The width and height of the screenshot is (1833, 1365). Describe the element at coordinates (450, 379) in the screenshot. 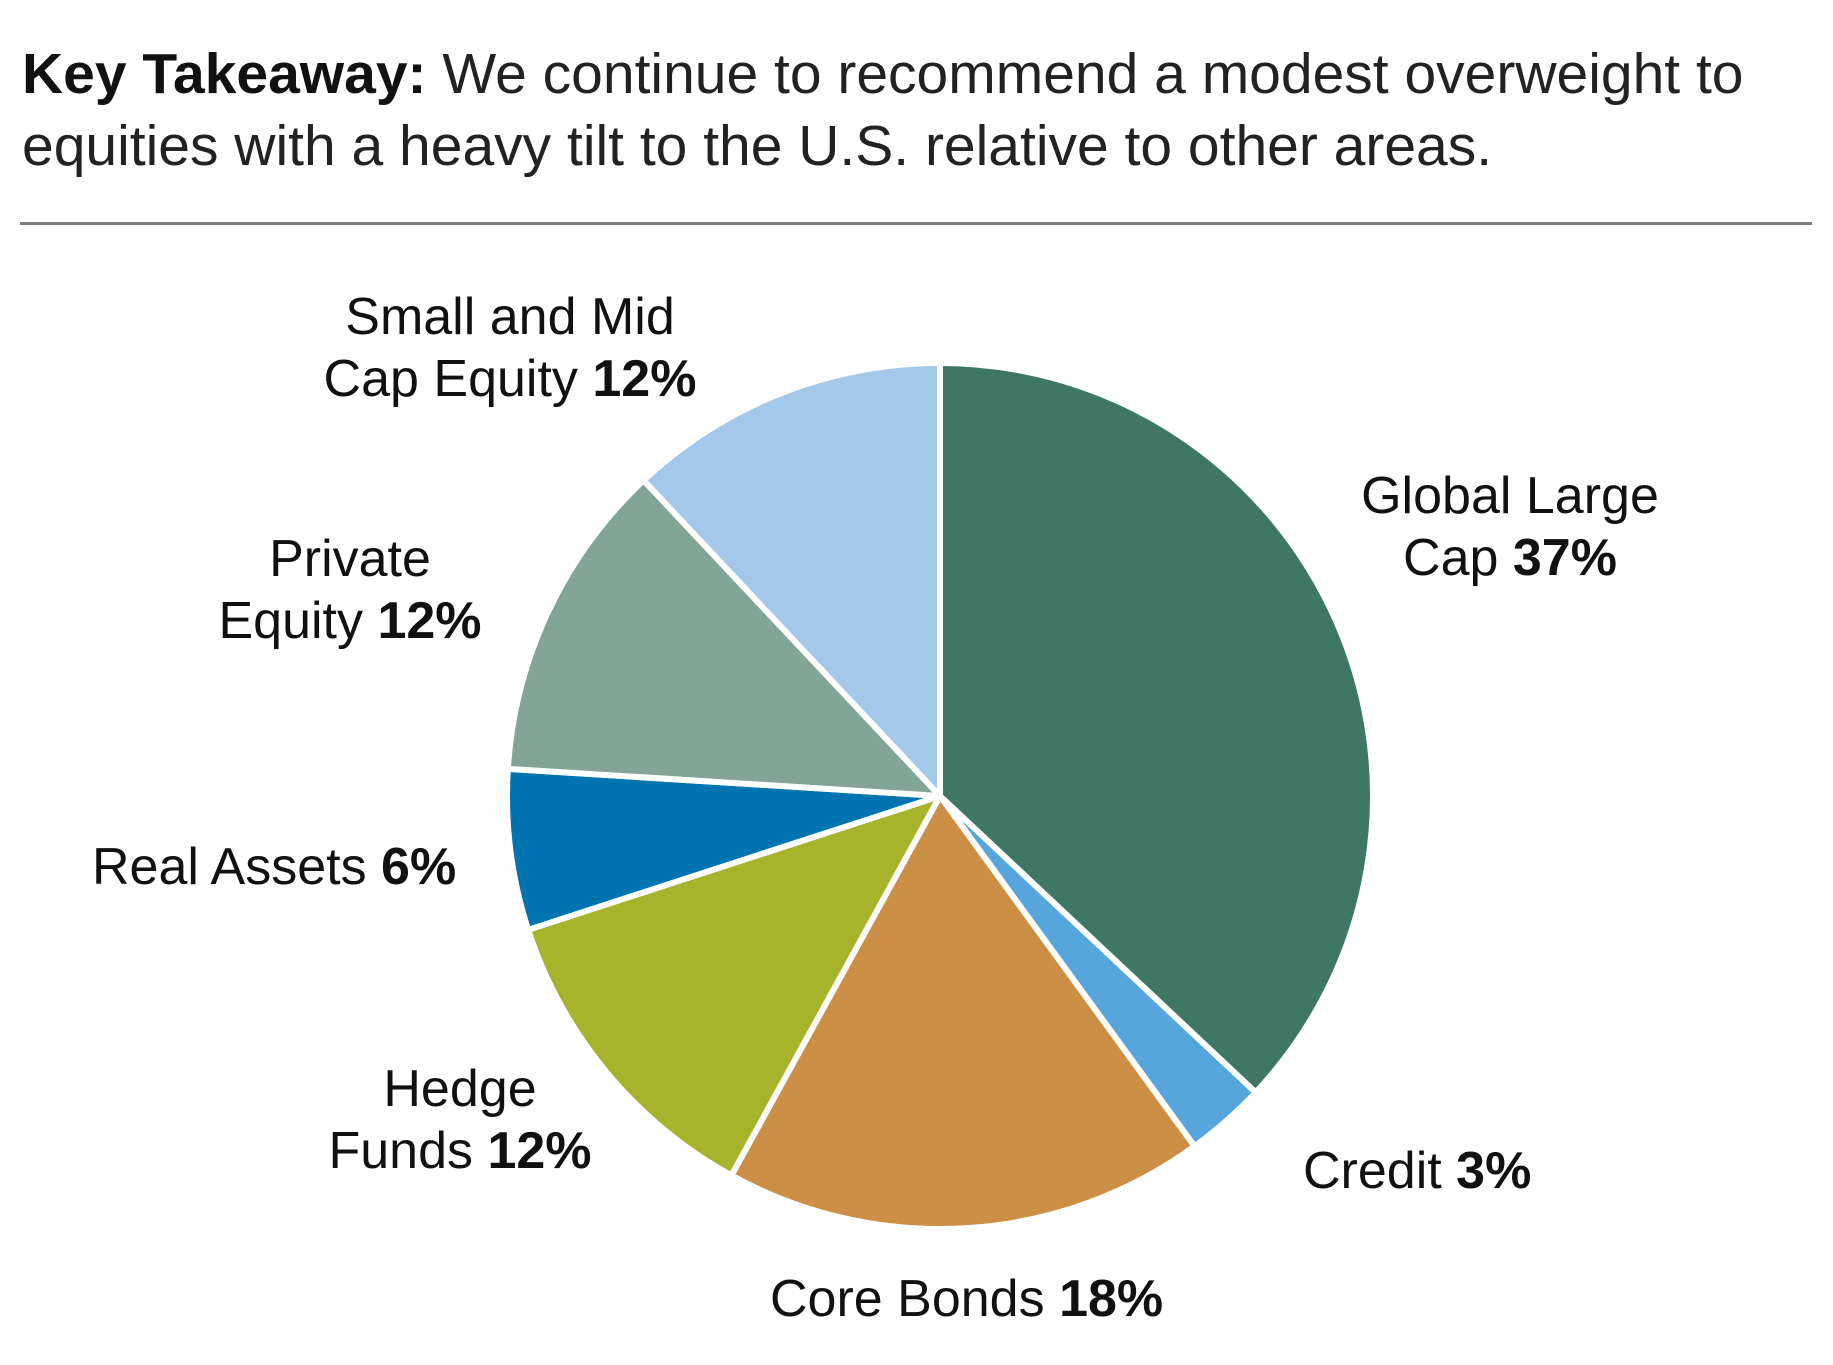

I see `slice-label-name: Cap Equity` at that location.